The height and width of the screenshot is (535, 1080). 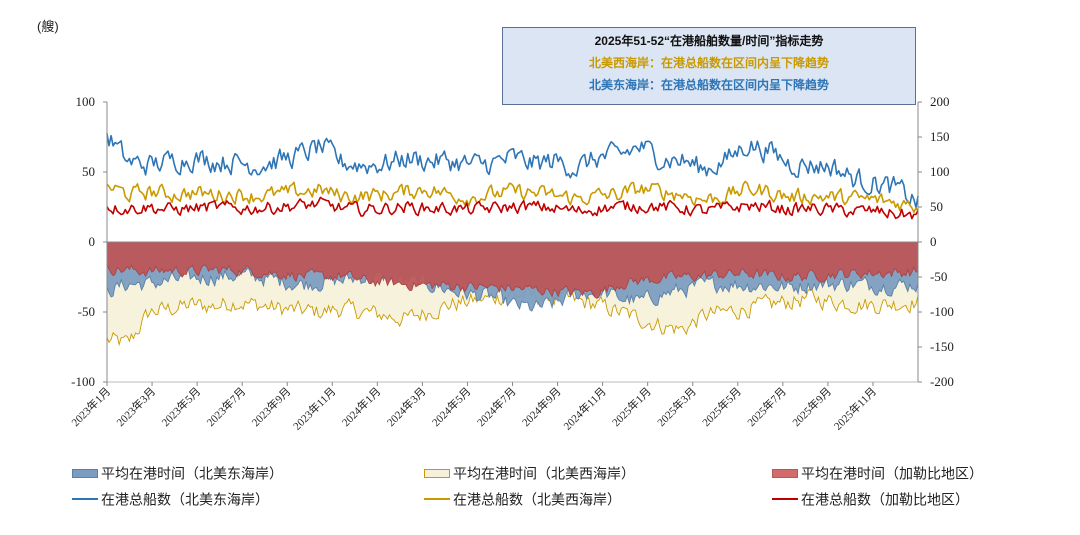 What do you see at coordinates (544, 473) in the screenshot?
I see `legend-label: 平均在港时间（北美西海岸）` at bounding box center [544, 473].